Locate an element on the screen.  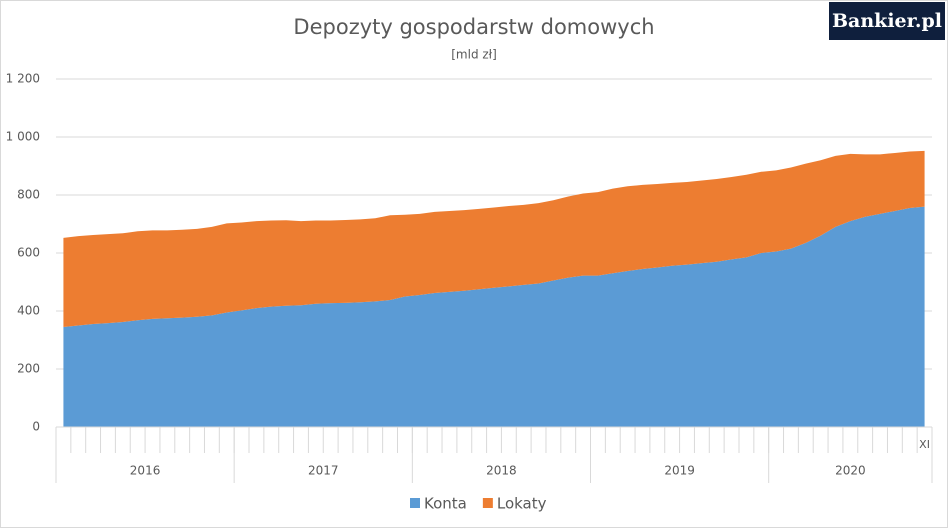
legend-label: Lokaty is located at coordinates (522, 504).